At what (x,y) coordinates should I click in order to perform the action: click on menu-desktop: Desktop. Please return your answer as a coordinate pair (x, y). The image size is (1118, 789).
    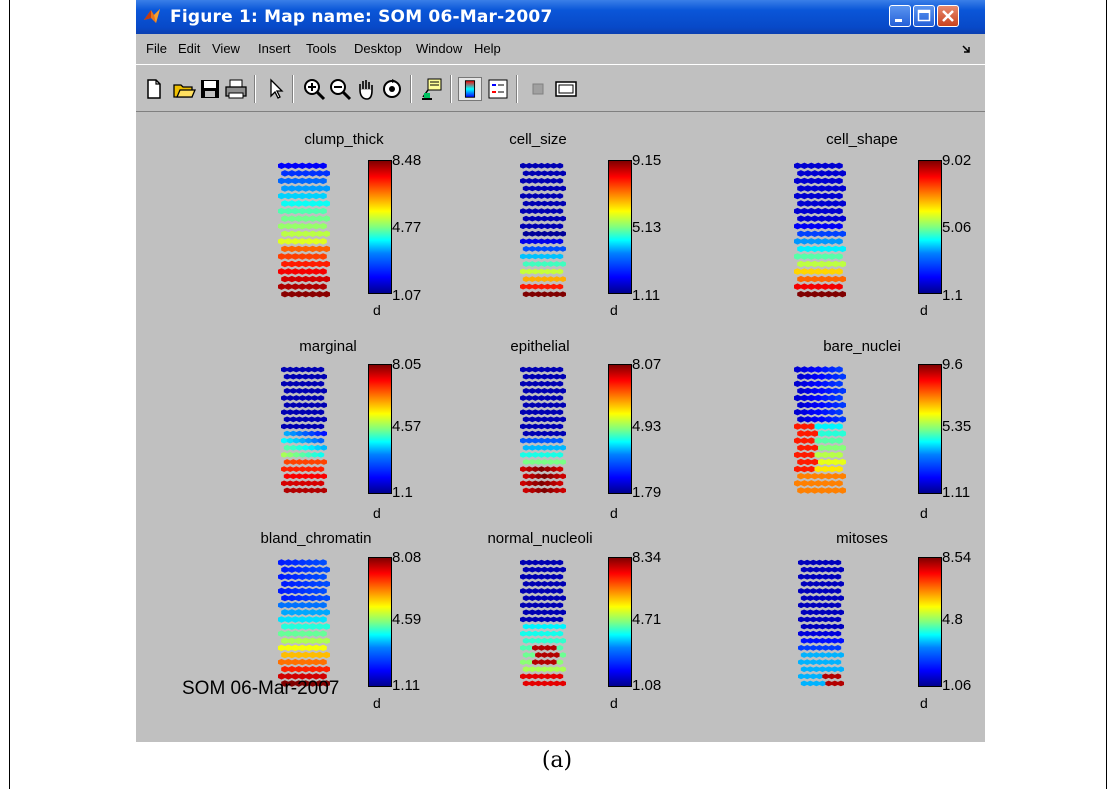
    Looking at the image, I should click on (378, 48).